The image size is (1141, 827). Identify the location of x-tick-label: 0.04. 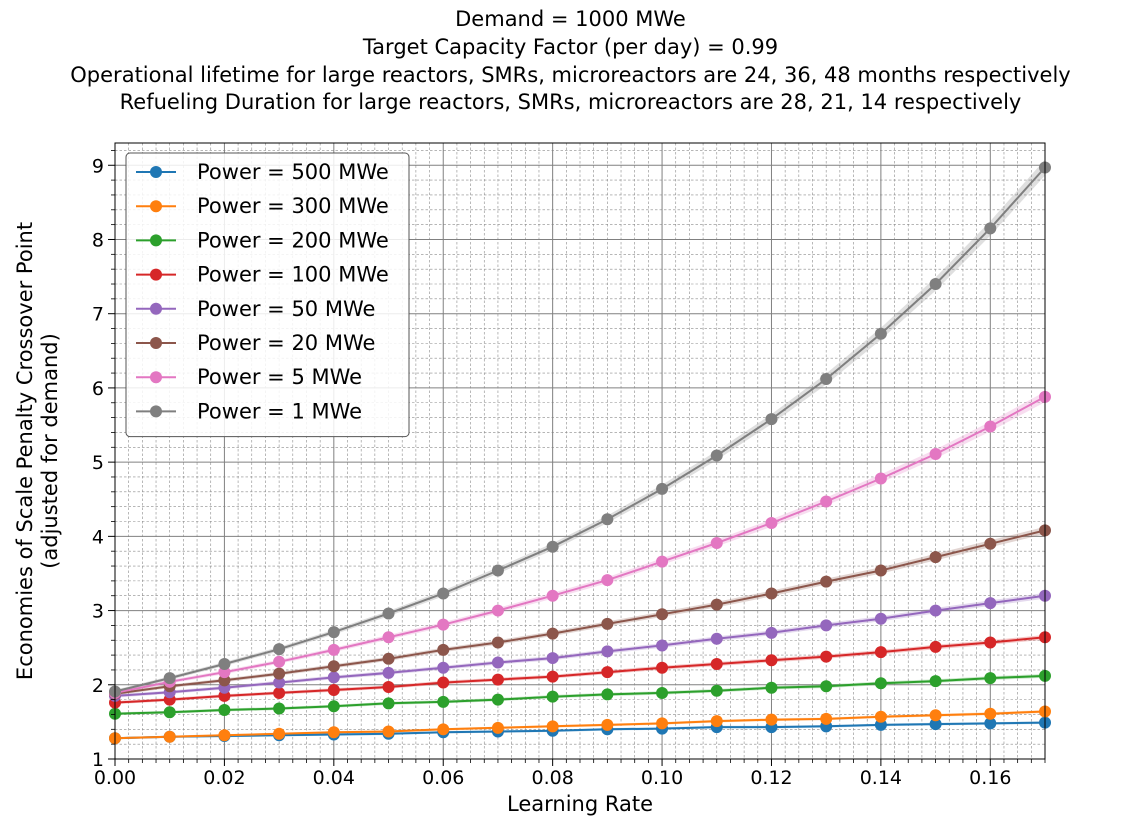
(334, 778).